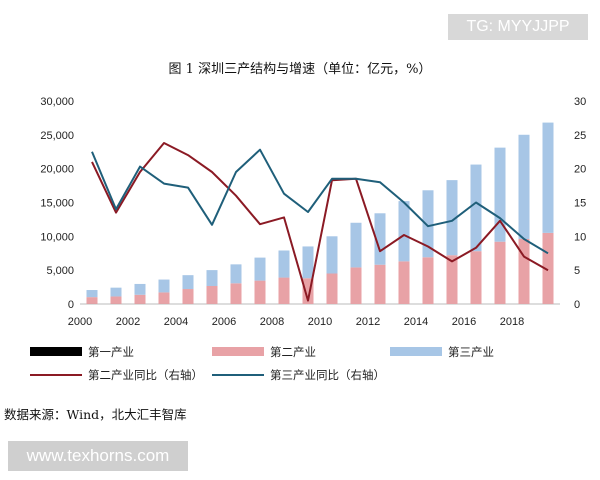  What do you see at coordinates (580, 204) in the screenshot?
I see `y-right-tick-label: 15` at bounding box center [580, 204].